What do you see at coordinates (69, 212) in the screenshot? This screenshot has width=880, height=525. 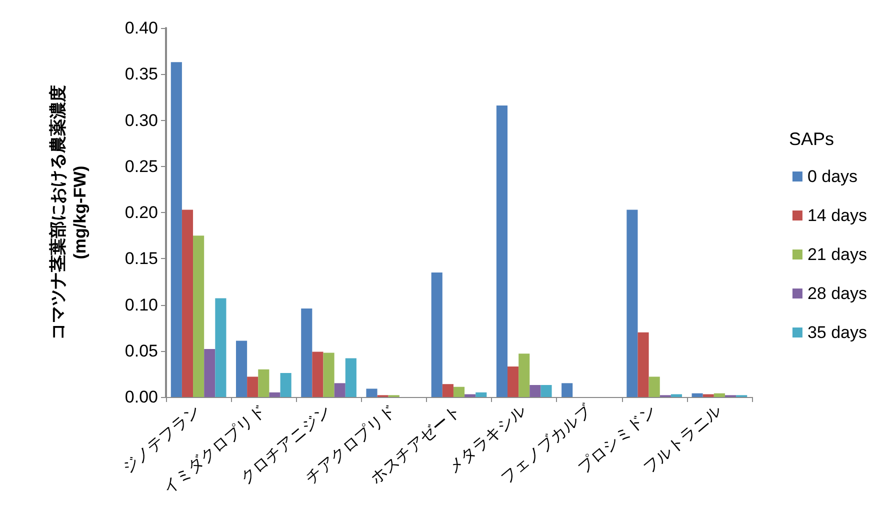 I see `y-axis-title: コマツナ茎葉部における農薬濃度 (mg/kg-FW)` at bounding box center [69, 212].